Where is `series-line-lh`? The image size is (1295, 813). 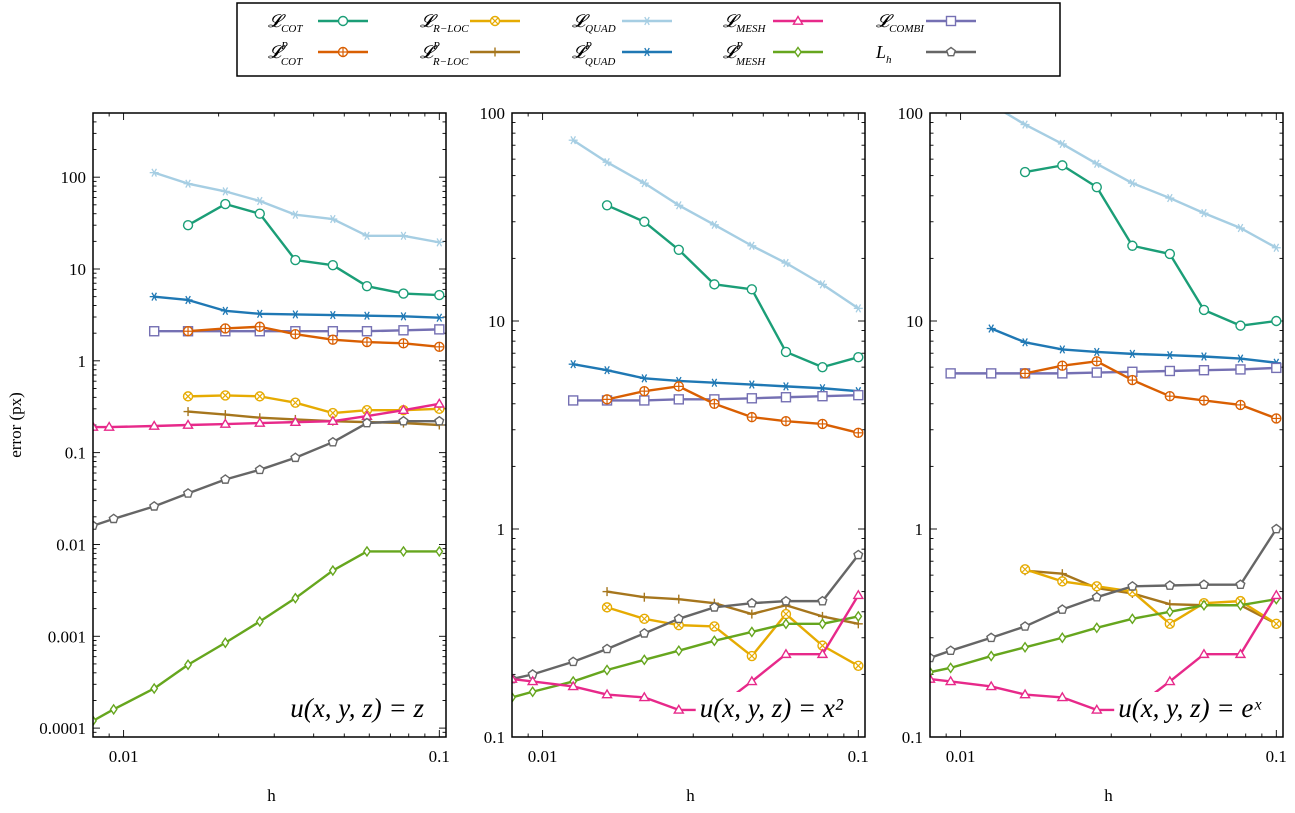 series-line-lh is located at coordinates (686, 617).